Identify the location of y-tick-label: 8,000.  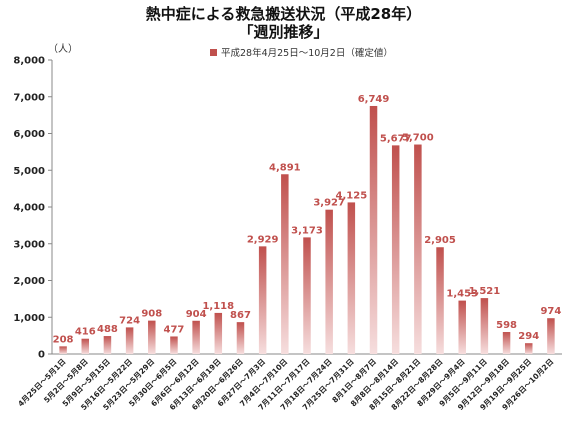
(29, 61).